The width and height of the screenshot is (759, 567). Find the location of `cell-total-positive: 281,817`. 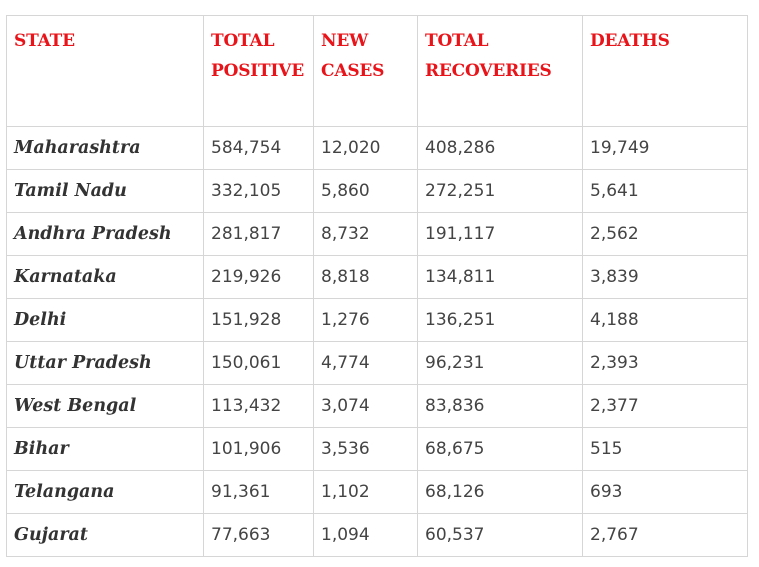

cell-total-positive: 281,817 is located at coordinates (258, 234).